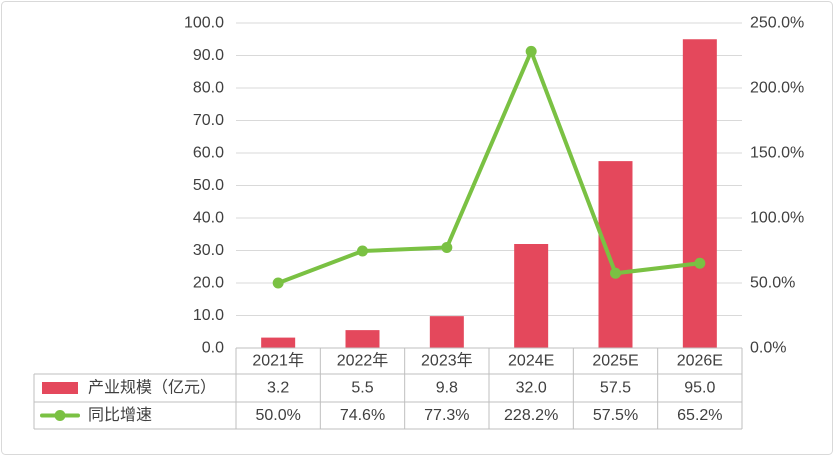 This screenshot has height=456, width=834. What do you see at coordinates (208, 218) in the screenshot?
I see `y-left-tick-label: 40.0` at bounding box center [208, 218].